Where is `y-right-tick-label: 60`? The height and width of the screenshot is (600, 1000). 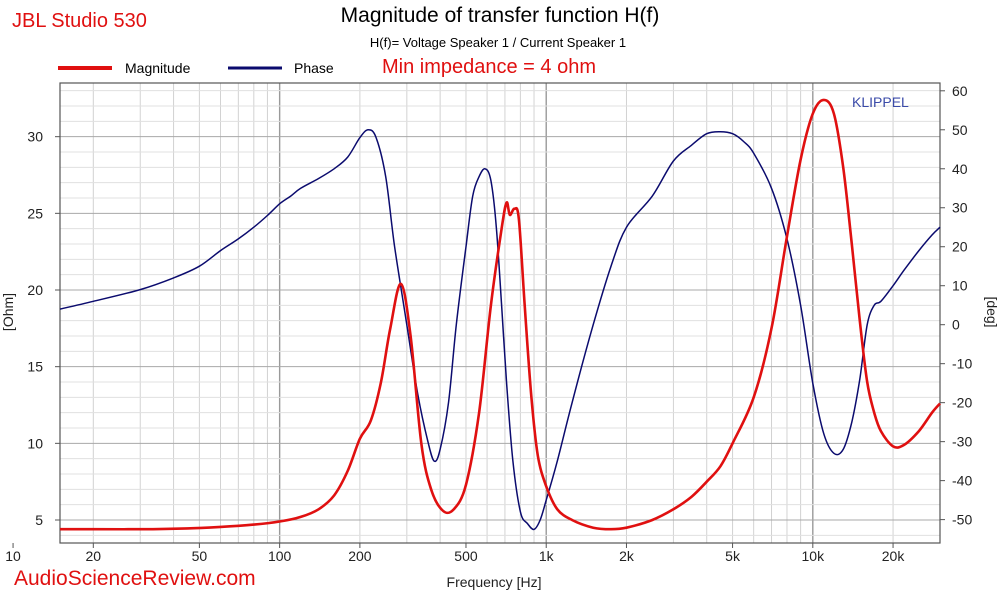 y-right-tick-label: 60 is located at coordinates (960, 91).